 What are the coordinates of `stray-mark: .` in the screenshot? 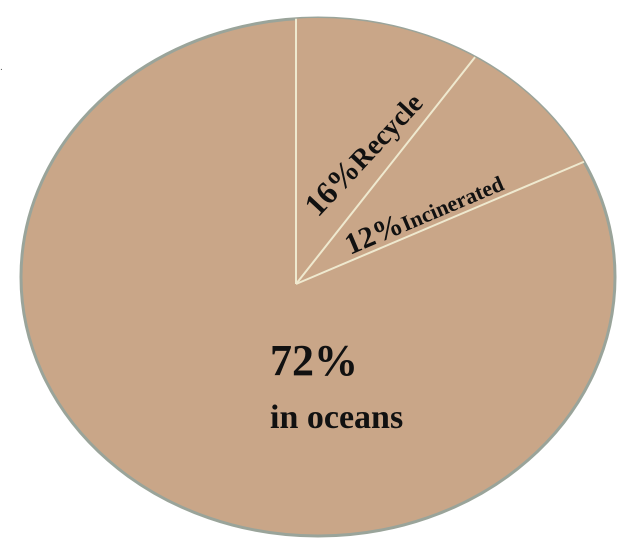 It's located at (1, 67).